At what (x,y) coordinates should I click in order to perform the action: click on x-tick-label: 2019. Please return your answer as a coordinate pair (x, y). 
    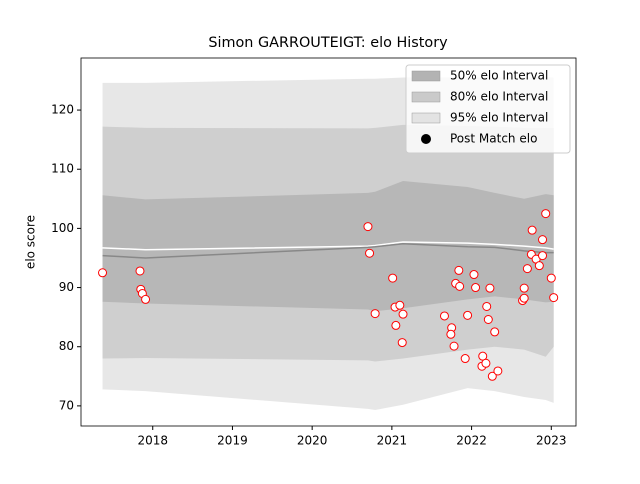
    Looking at the image, I should click on (232, 441).